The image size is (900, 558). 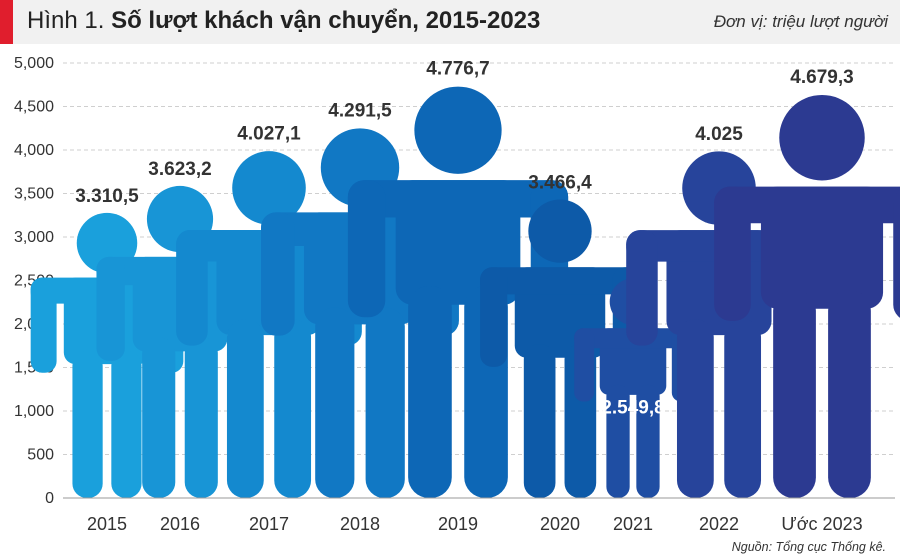 I want to click on x-tick-label: 2019, so click(x=458, y=524).